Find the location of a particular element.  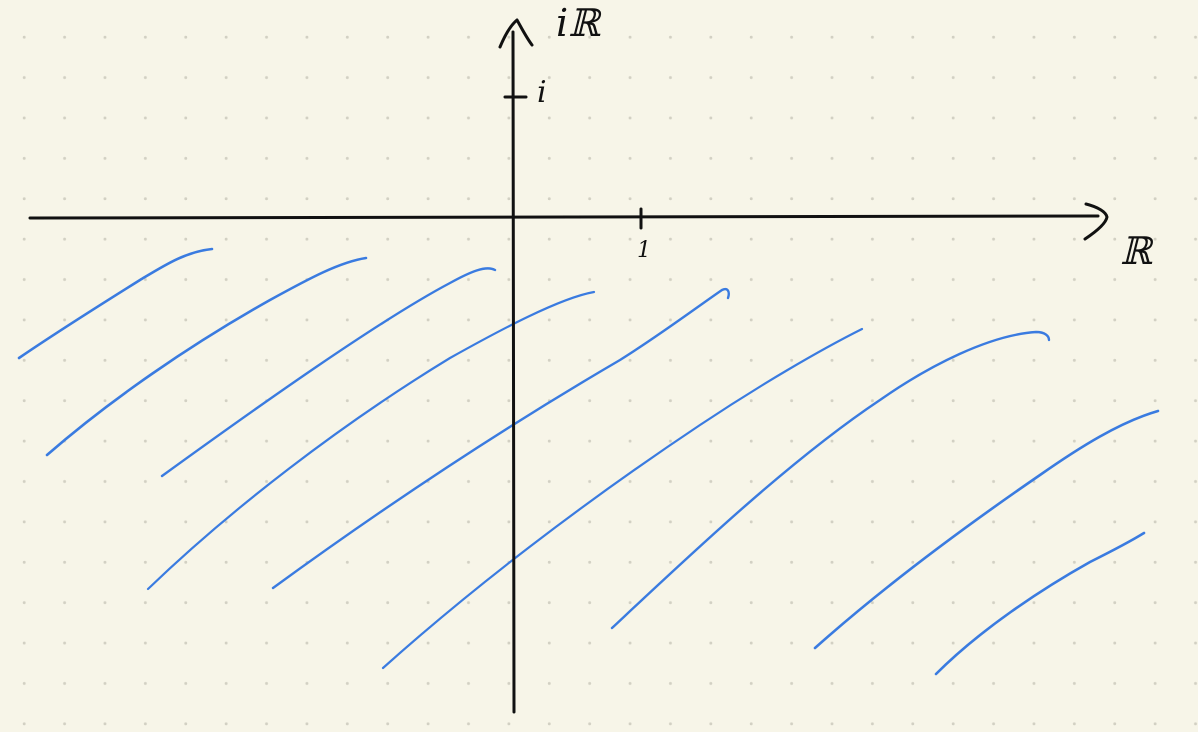

real-axis-arrowhead is located at coordinates (1096, 221).